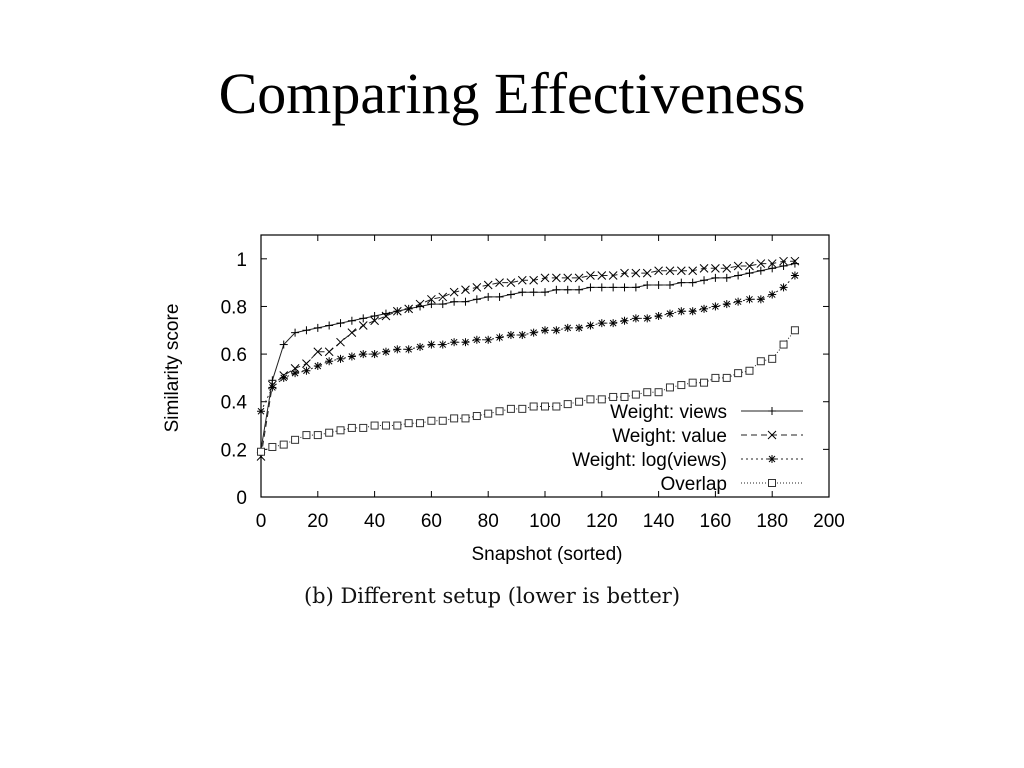 This screenshot has height=768, width=1024. I want to click on x-tick-label: 140, so click(659, 521).